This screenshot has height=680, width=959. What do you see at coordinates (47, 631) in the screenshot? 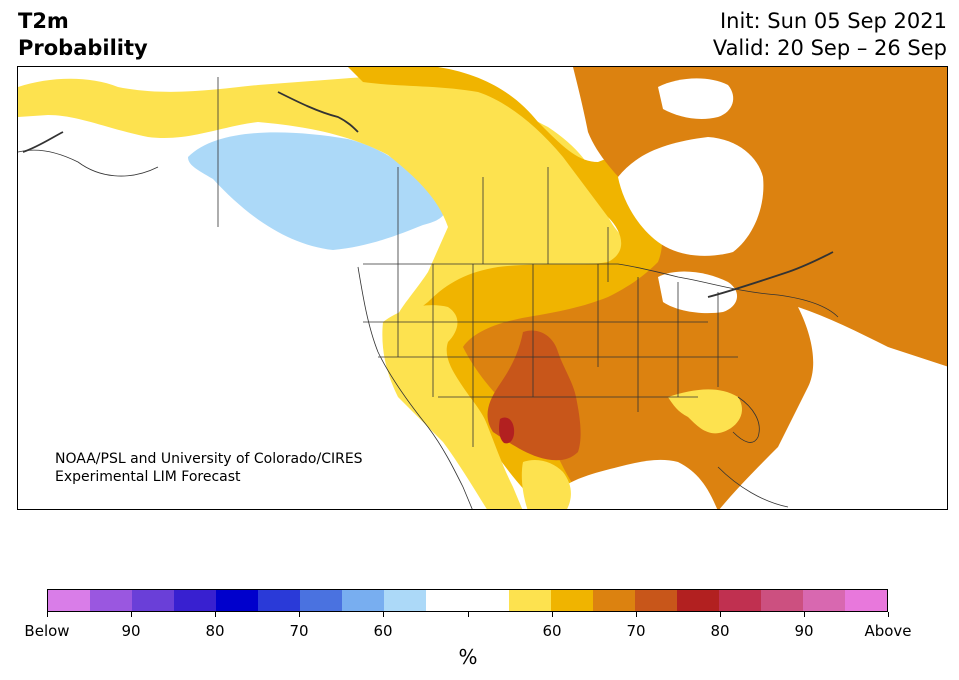
I see `colorbar-tick-label: Below` at bounding box center [47, 631].